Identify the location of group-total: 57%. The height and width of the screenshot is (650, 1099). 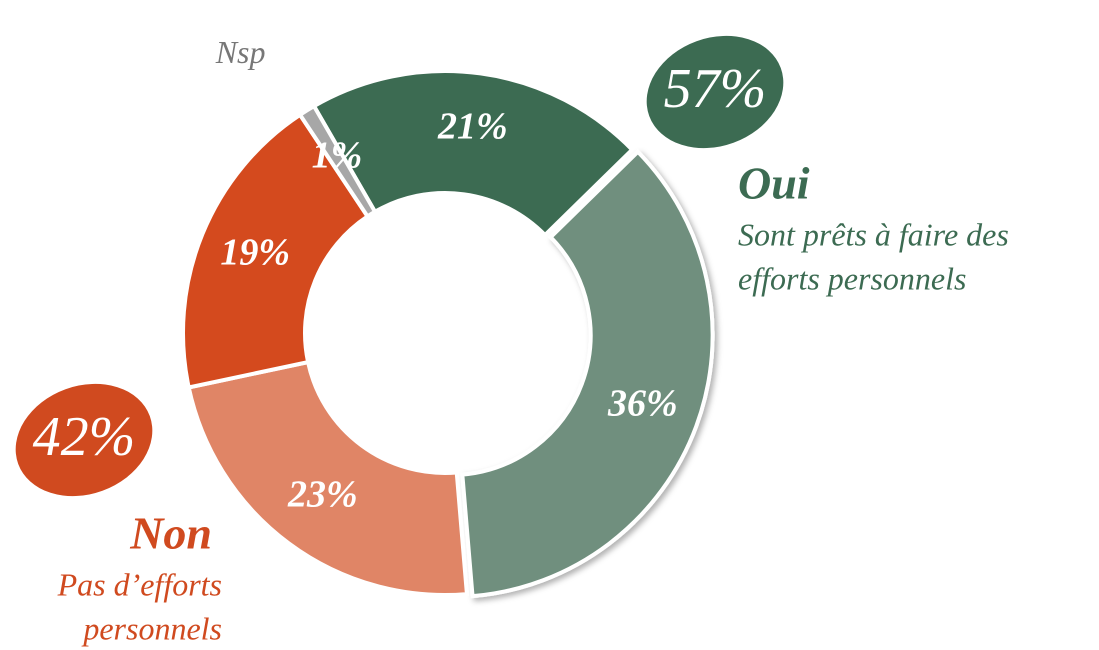
(715, 89).